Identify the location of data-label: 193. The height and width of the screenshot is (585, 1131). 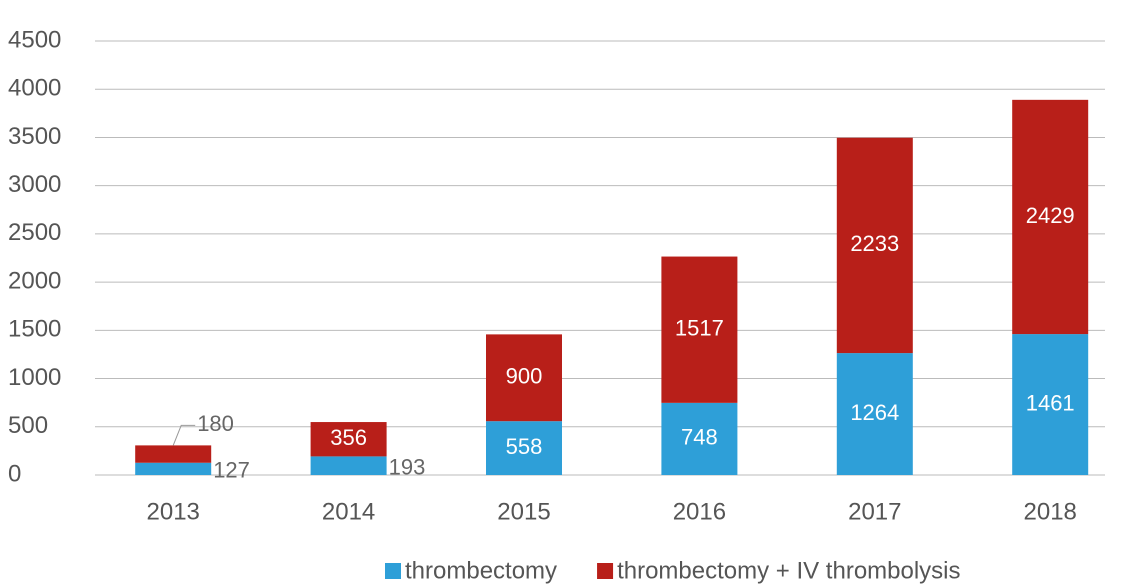
(407, 467).